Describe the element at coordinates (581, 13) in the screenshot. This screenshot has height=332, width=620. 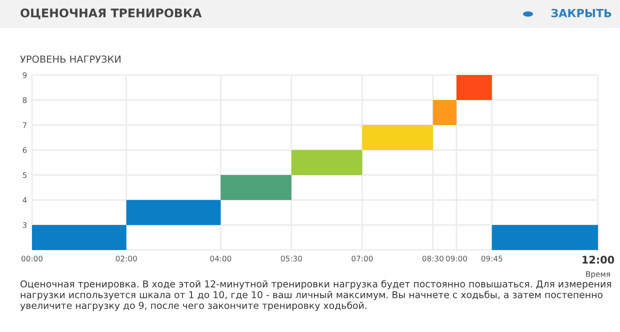
I see `text: ЗАКРЫТЬ` at that location.